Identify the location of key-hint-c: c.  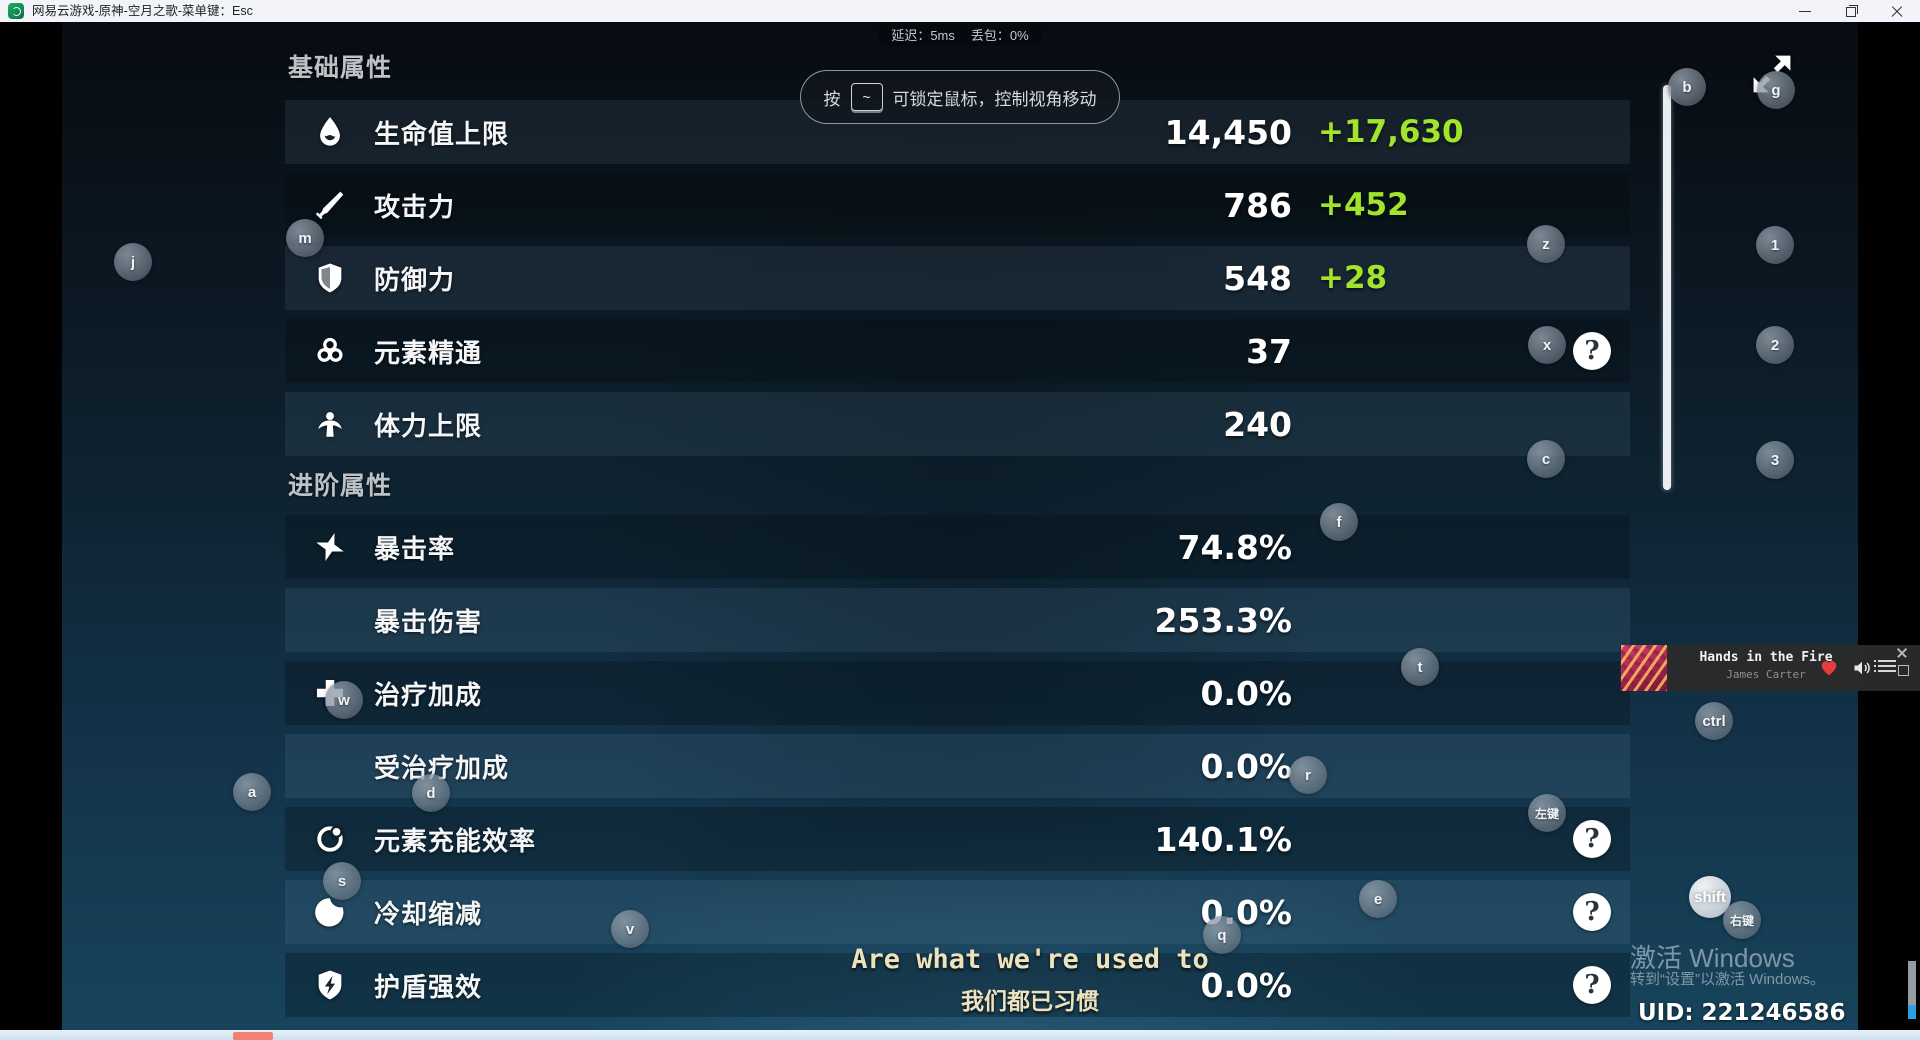
(1546, 459).